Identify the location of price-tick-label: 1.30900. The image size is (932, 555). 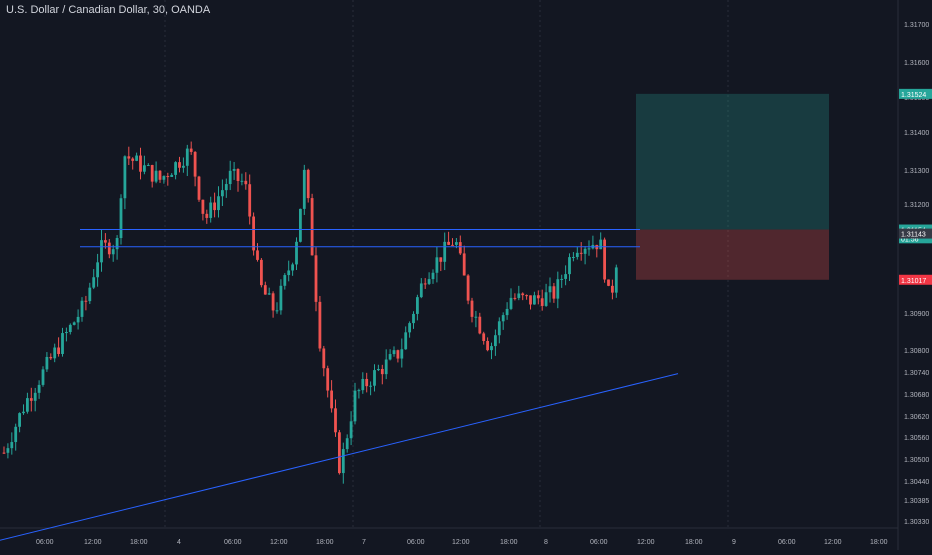
(916, 314).